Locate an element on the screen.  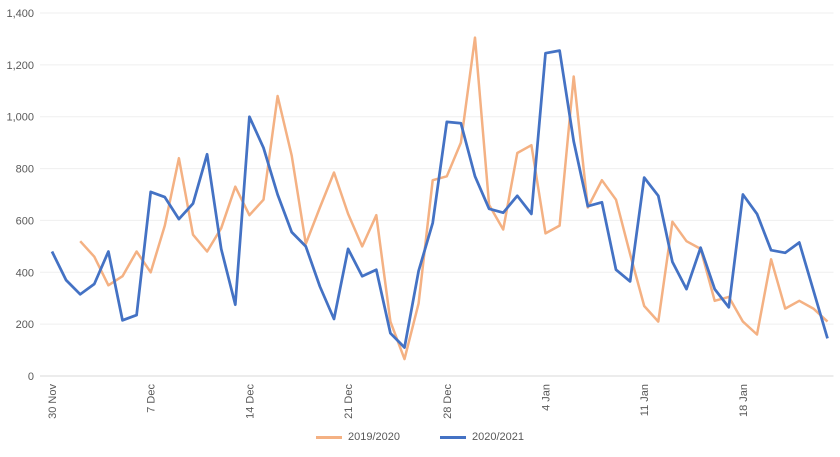
x-tick-label: 11 Jan is located at coordinates (645, 400).